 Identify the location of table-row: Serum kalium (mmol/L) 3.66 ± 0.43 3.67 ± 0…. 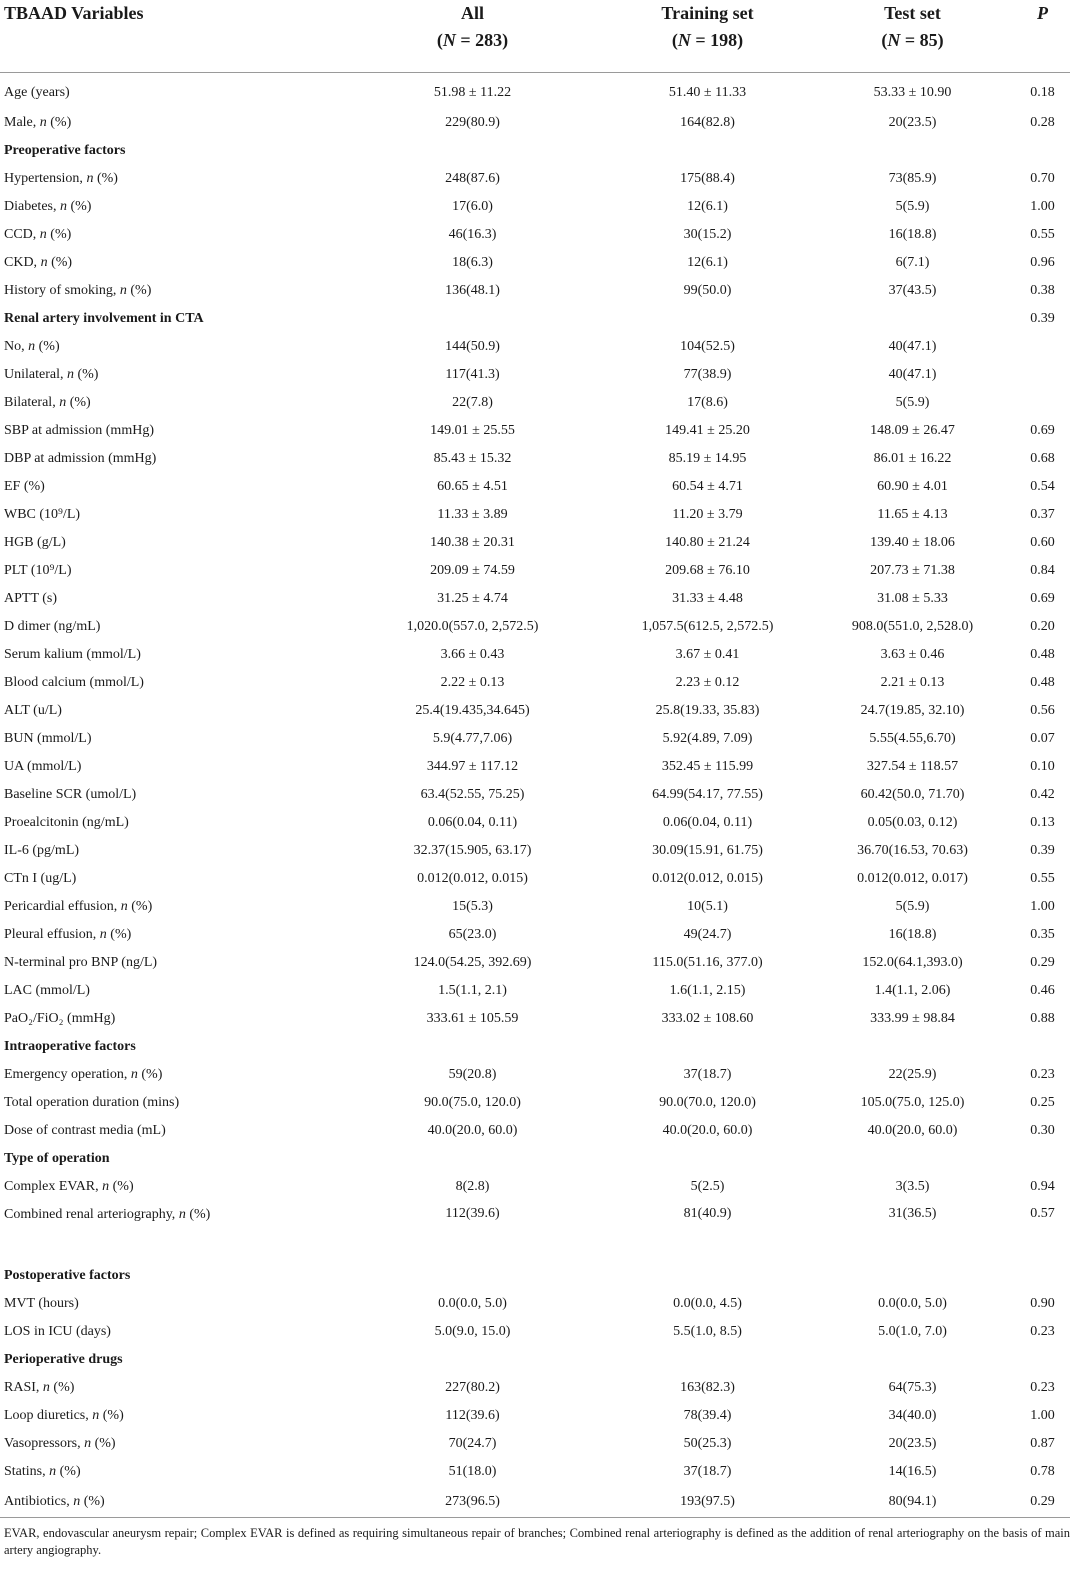
(535, 655).